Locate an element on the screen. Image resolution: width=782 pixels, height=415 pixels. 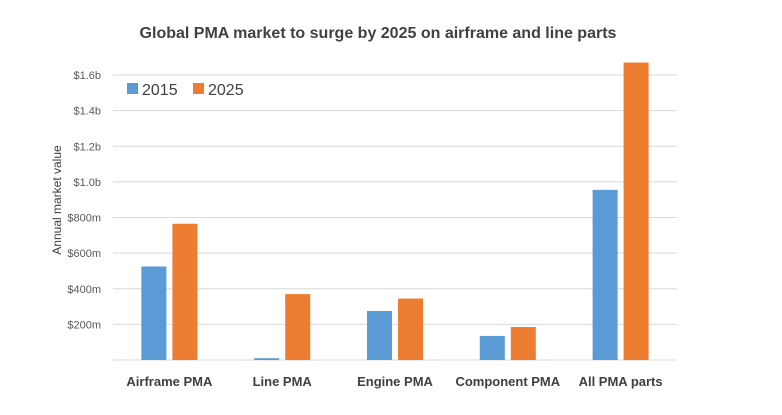
x-tick-label: Component PMA is located at coordinates (507, 381).